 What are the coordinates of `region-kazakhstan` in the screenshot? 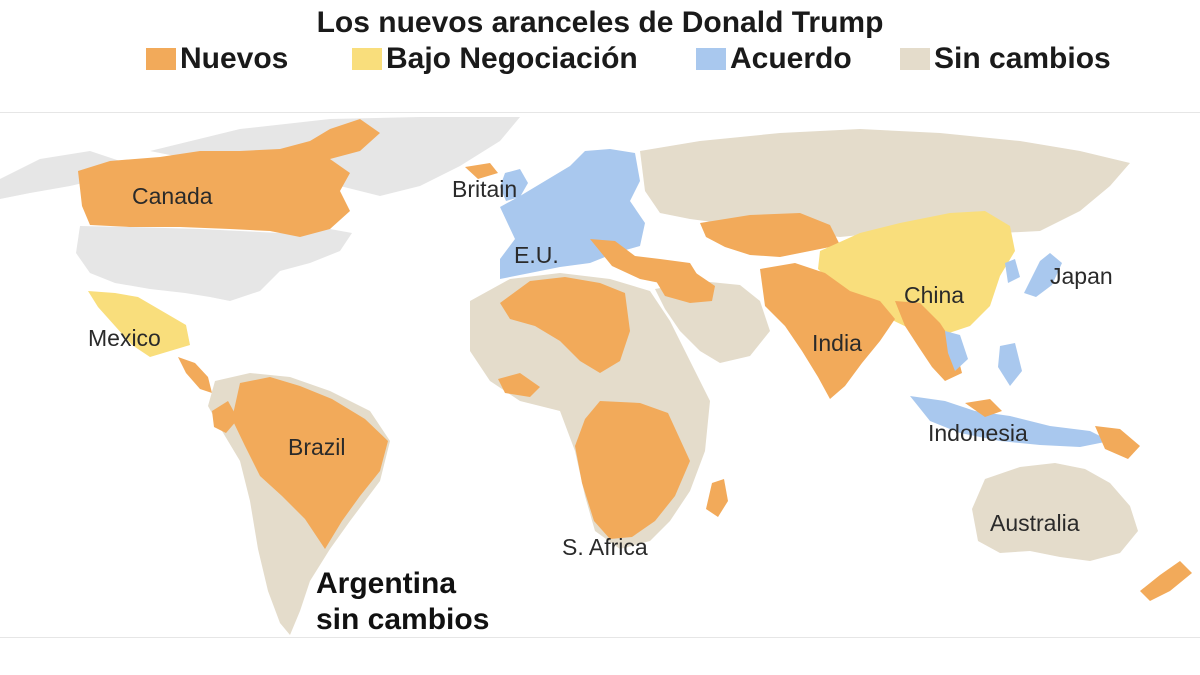 It's located at (770, 235).